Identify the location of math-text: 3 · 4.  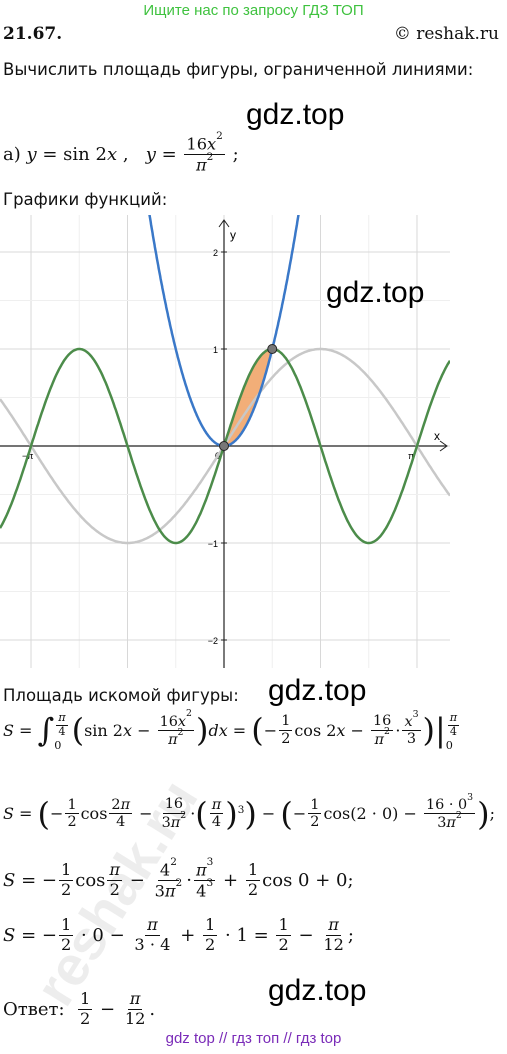
(152, 944).